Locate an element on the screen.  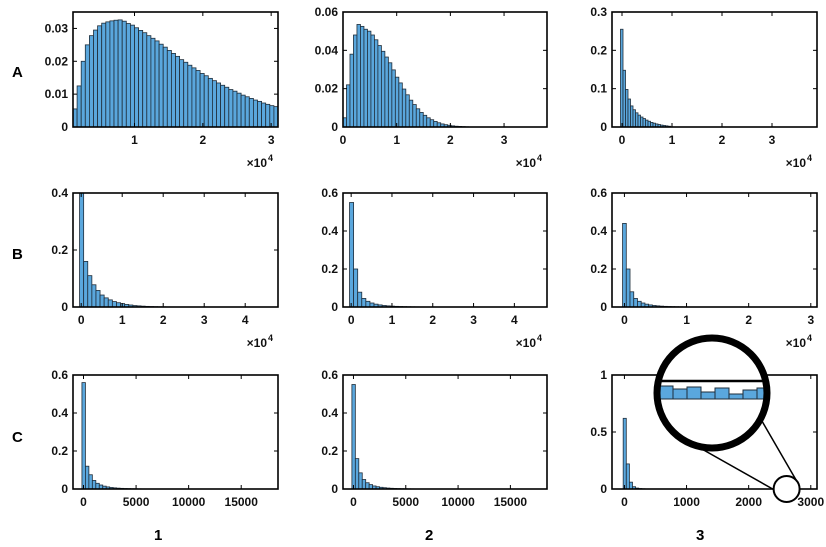
panel-b1: 0 1 2 3 400.20.4×10 4 is located at coordinates (165, 268).